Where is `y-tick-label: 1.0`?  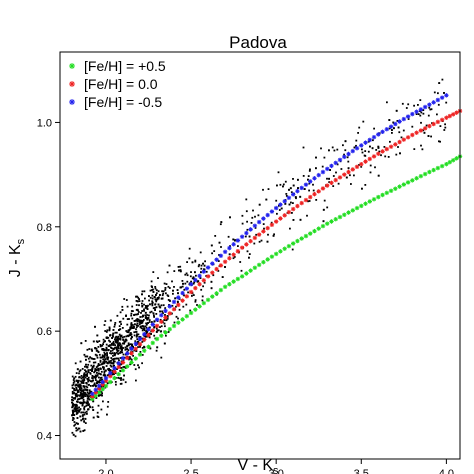
y-tick-label: 1.0 is located at coordinates (44, 123).